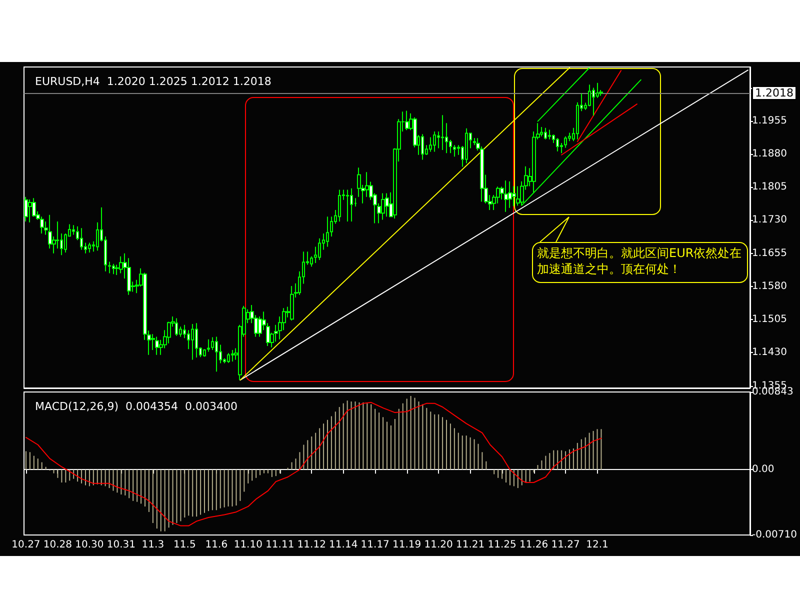  What do you see at coordinates (769, 154) in the screenshot?
I see `y-tick-label: 1.1880` at bounding box center [769, 154].